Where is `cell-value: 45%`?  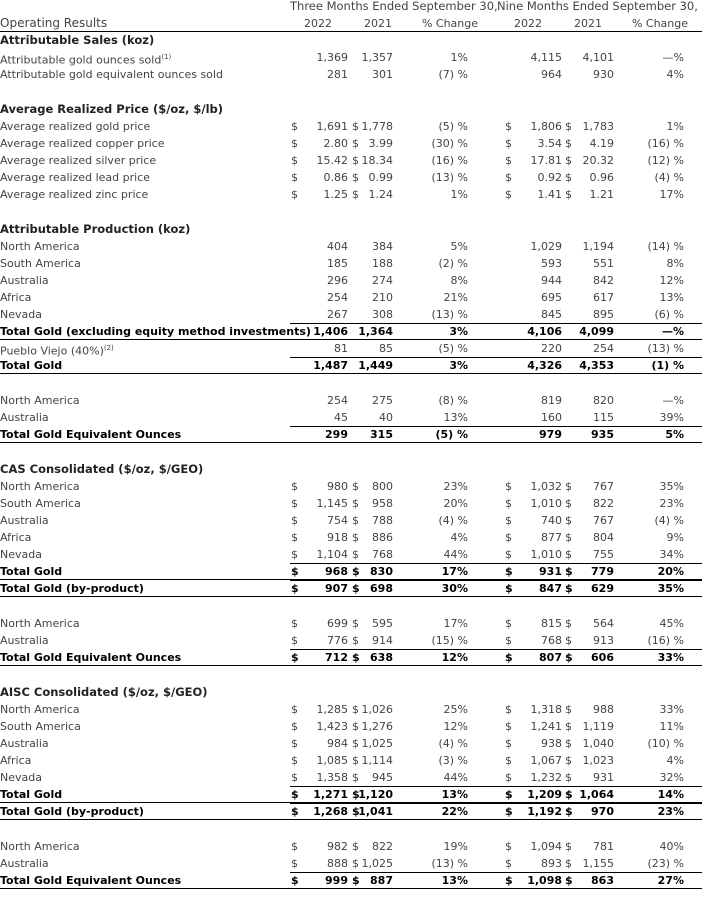
cell-value: 45% is located at coordinates (671, 623).